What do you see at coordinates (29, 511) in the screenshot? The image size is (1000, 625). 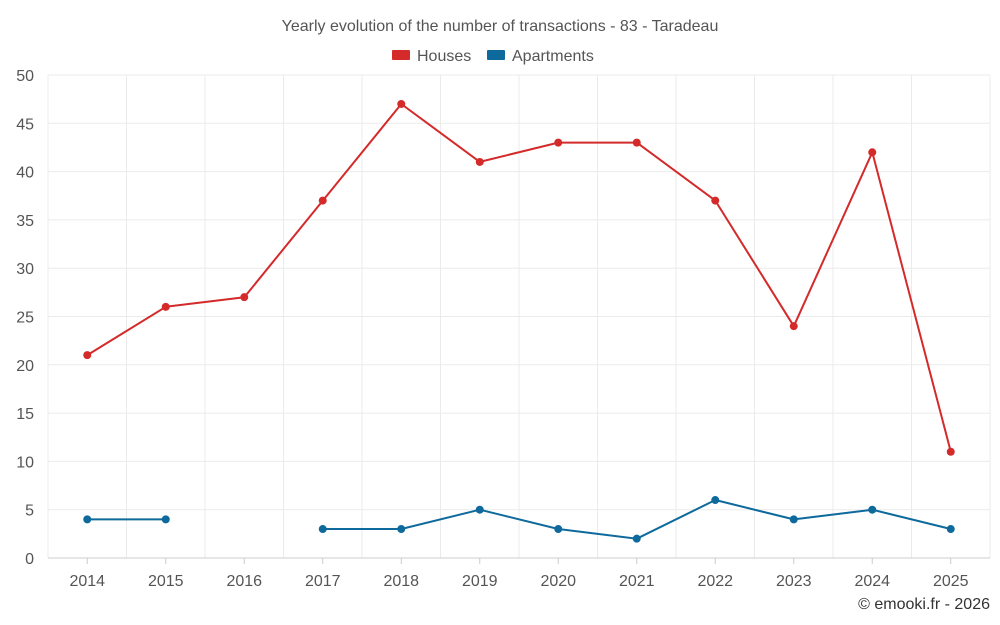 I see `y-tick-label: 5` at bounding box center [29, 511].